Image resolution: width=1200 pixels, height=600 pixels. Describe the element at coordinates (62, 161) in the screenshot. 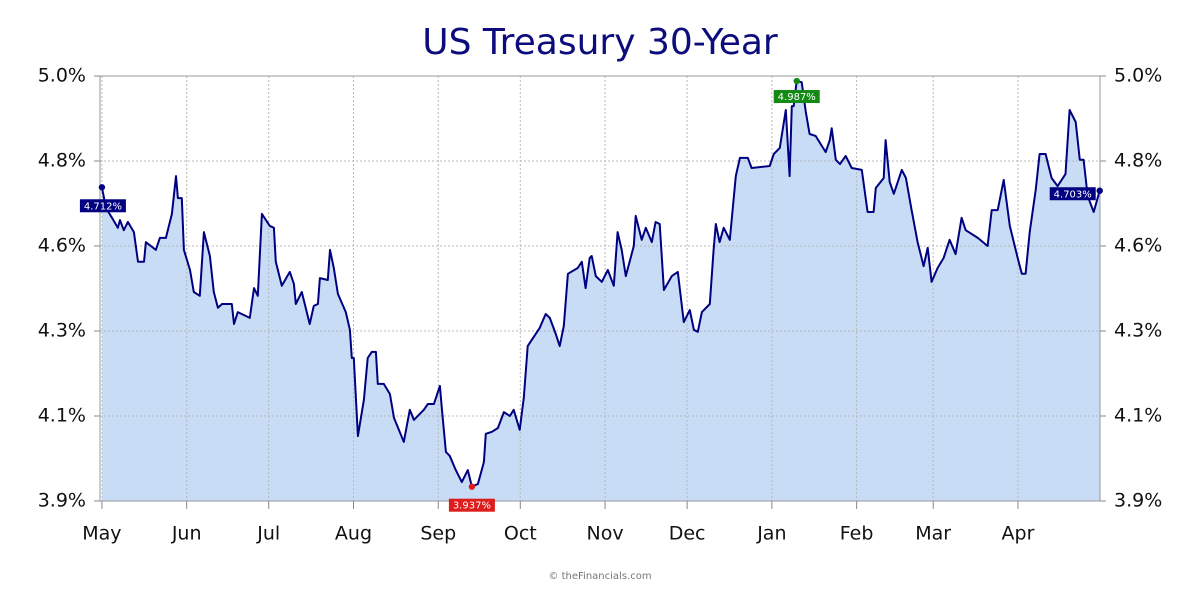

I see `y-tick-label: 4.8%` at that location.